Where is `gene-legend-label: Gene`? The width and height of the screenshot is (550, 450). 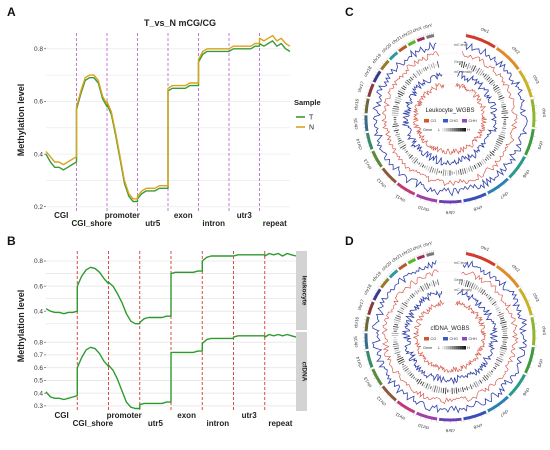
gene-legend-label: Gene is located at coordinates (427, 130).